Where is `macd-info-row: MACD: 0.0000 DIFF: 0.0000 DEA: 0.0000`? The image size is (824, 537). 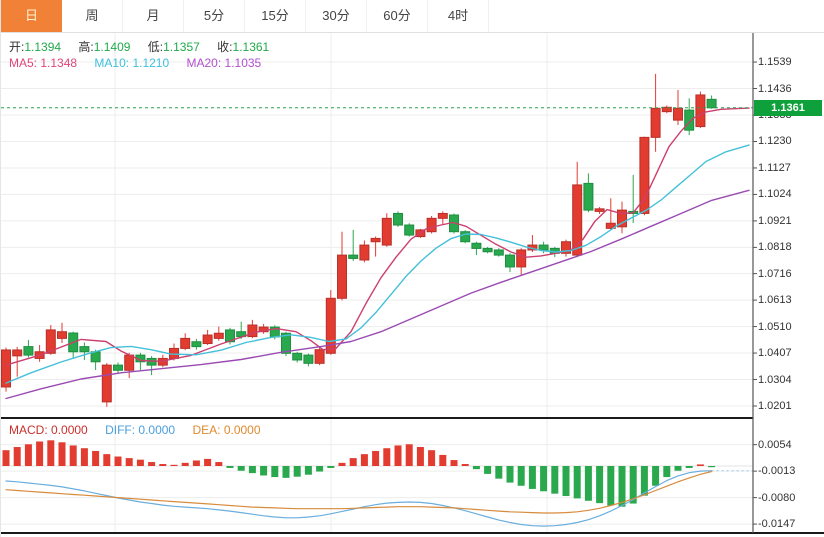 macd-info-row: MACD: 0.0000 DIFF: 0.0000 DEA: 0.0000 is located at coordinates (135, 430).